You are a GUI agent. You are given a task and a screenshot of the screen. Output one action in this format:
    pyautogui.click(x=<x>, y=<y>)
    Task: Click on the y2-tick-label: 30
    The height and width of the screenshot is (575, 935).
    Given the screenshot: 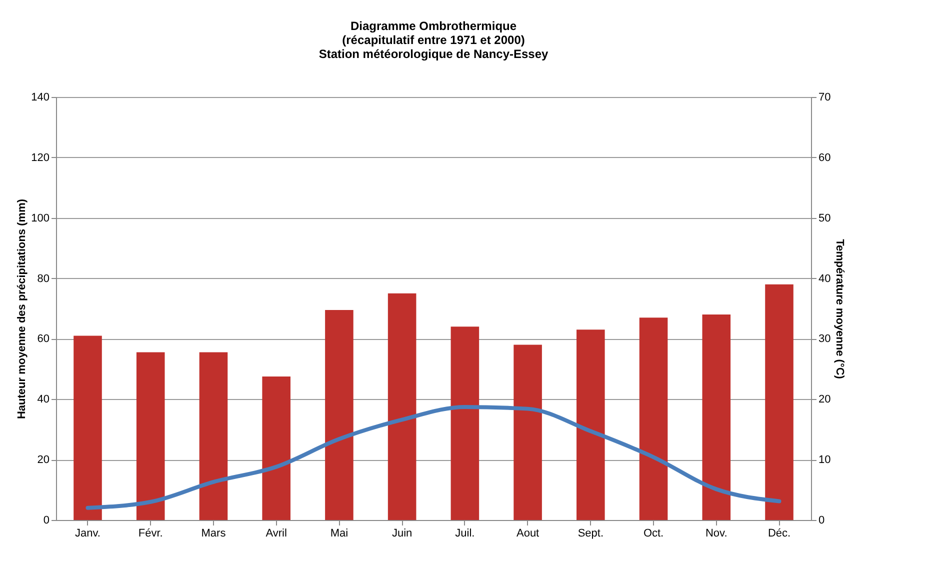 What is the action you would take?
    pyautogui.click(x=824, y=339)
    